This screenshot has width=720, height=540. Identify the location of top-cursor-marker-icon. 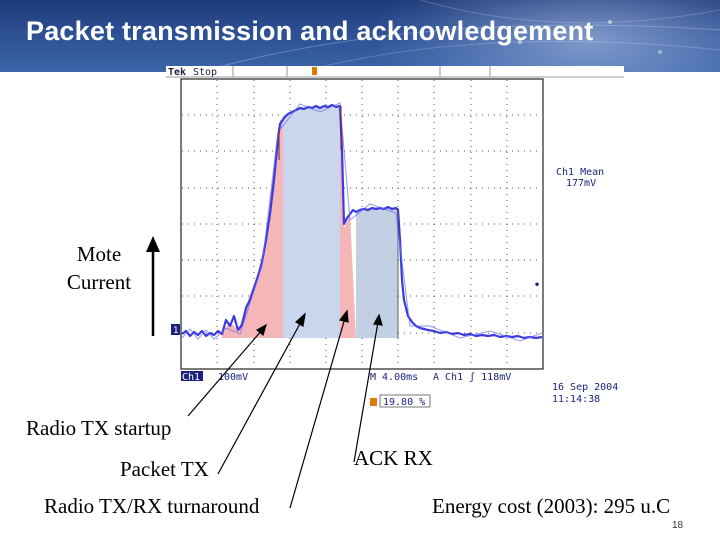
(314, 71).